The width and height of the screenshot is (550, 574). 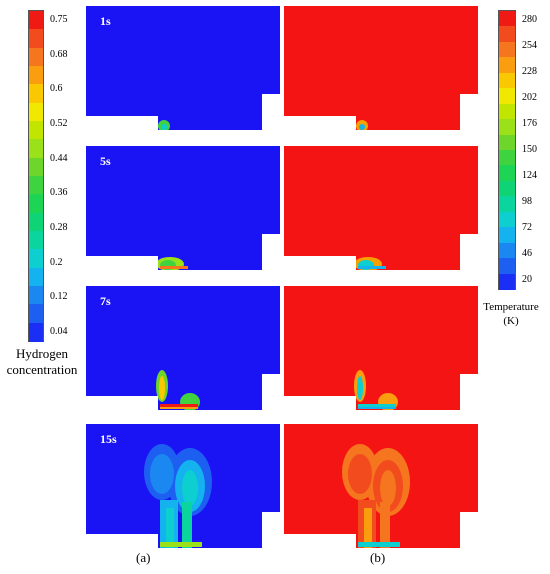 I want to click on colorbar-tick-label: 150, so click(x=529, y=149).